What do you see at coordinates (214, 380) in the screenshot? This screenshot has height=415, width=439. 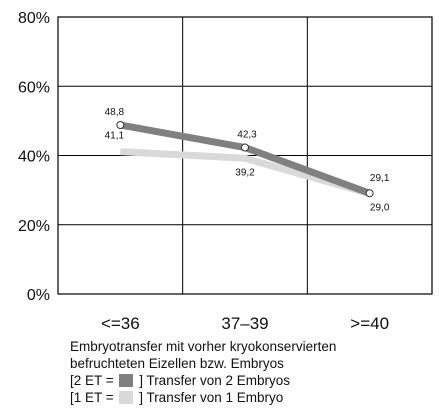 I see `legend-suffix: ] Transfer von 2 Embryos` at bounding box center [214, 380].